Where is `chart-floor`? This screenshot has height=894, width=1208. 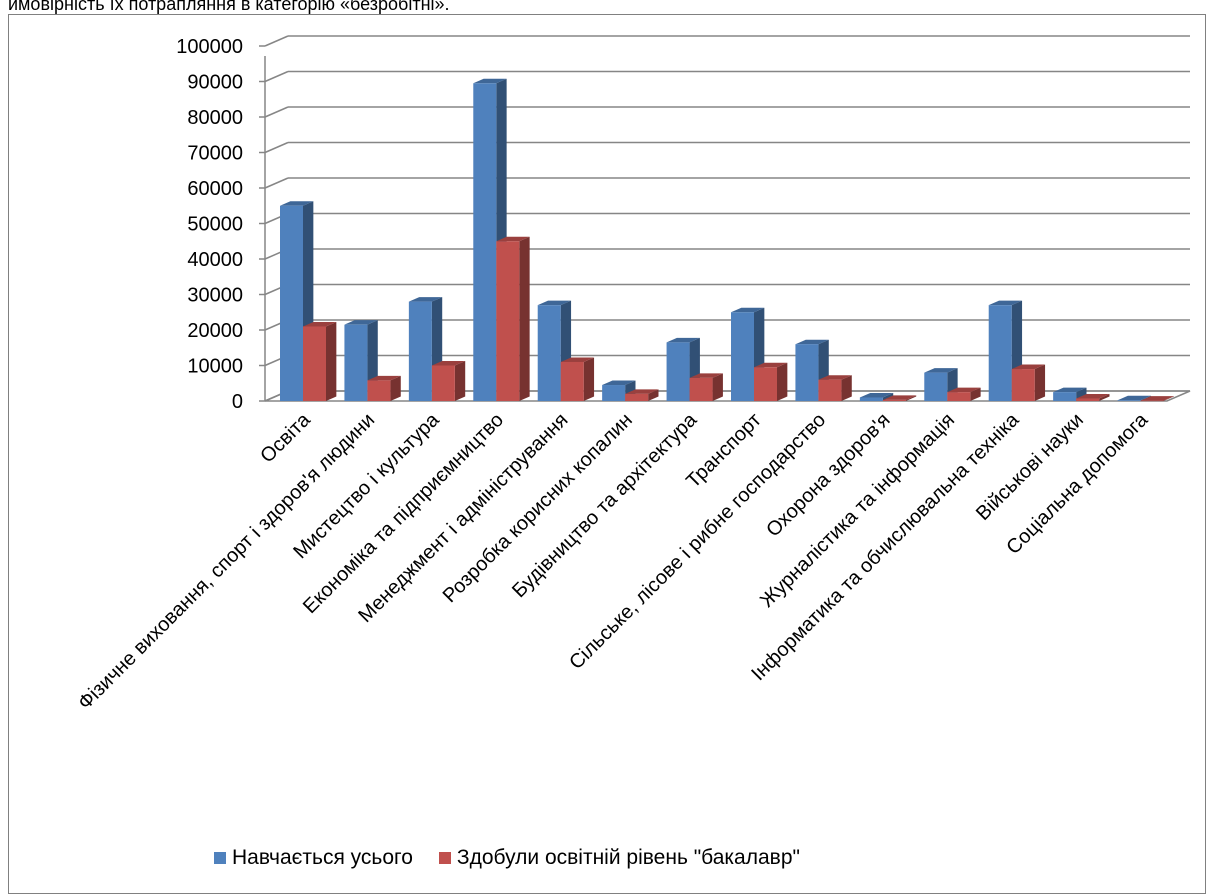
chart-floor is located at coordinates (727, 396).